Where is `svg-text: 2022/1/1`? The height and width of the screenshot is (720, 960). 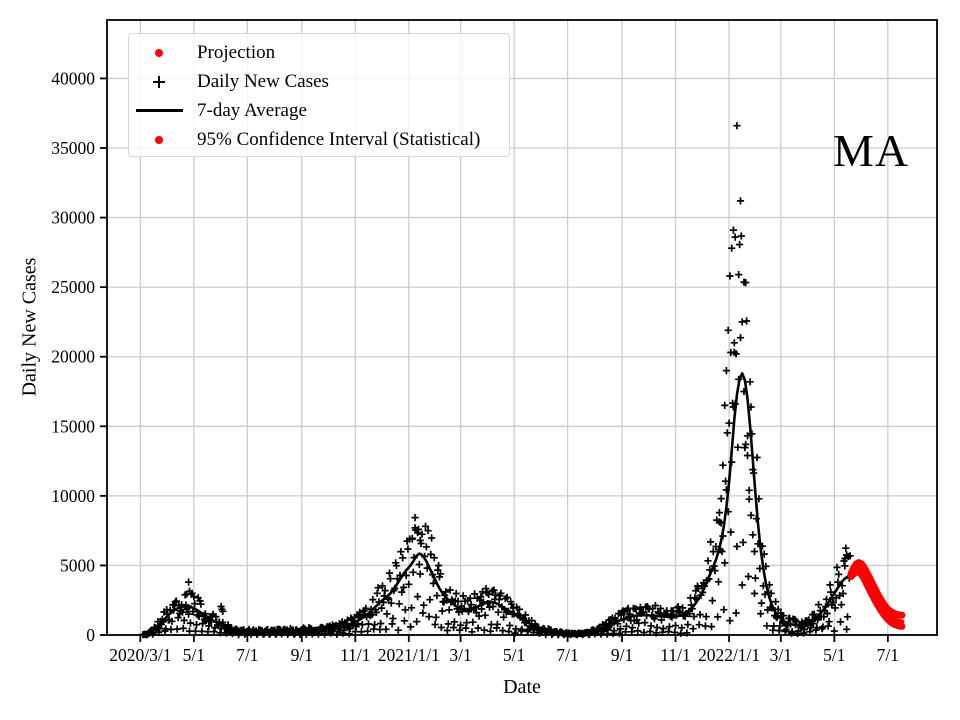
svg-text: 2022/1/1 is located at coordinates (729, 655).